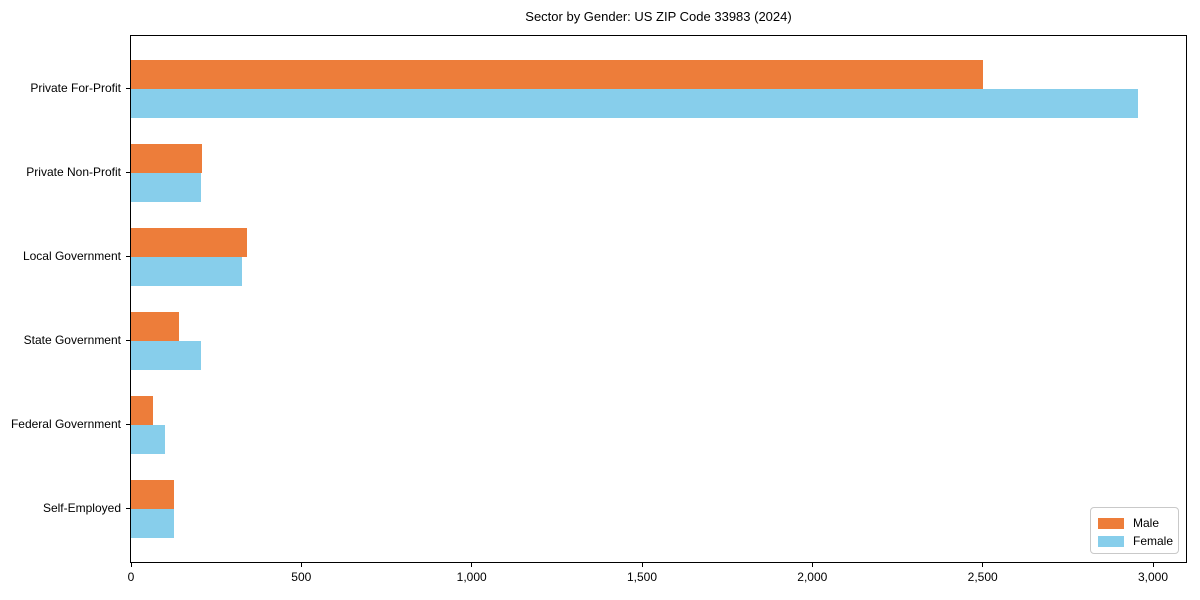  Describe the element at coordinates (142, 410) in the screenshot. I see `bar-male-federal-government` at that location.